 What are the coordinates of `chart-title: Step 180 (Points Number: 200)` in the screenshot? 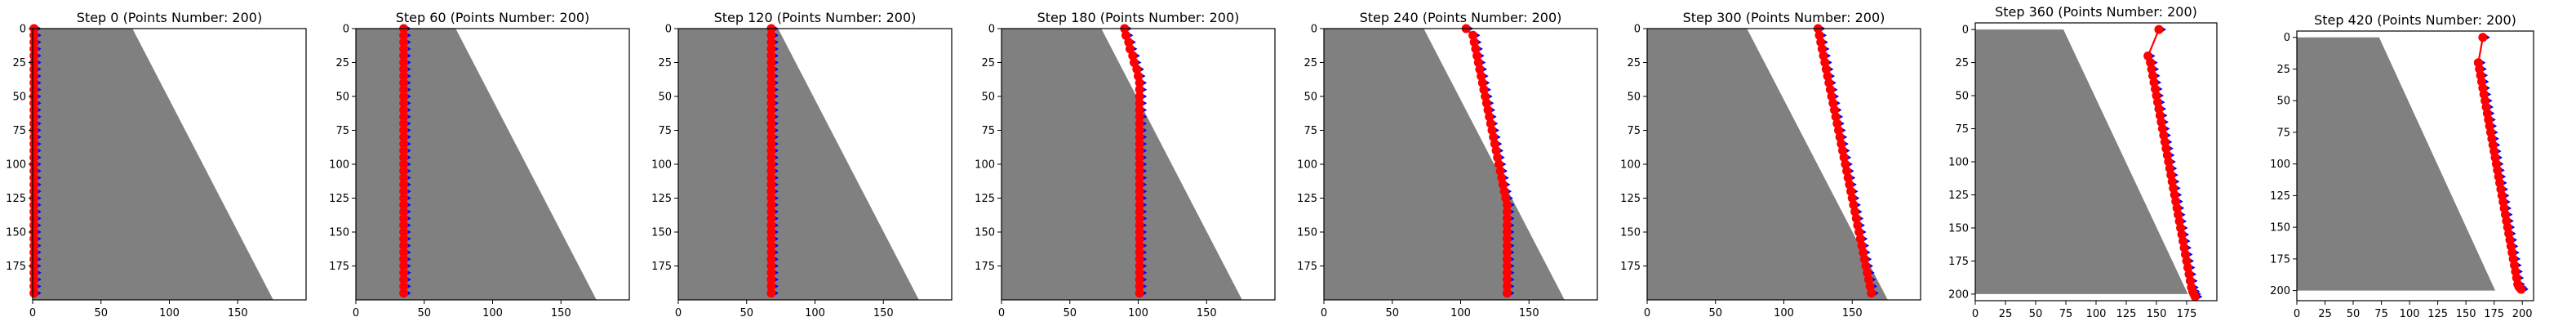 It's located at (1138, 17).